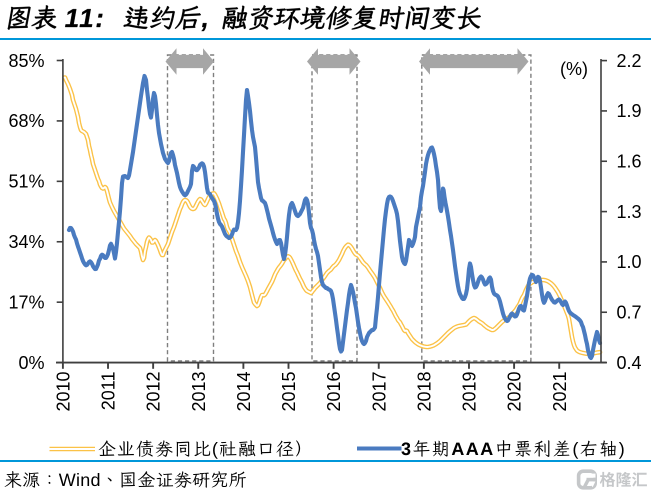 The height and width of the screenshot is (496, 651). I want to click on svg-text: 0.7, so click(629, 313).